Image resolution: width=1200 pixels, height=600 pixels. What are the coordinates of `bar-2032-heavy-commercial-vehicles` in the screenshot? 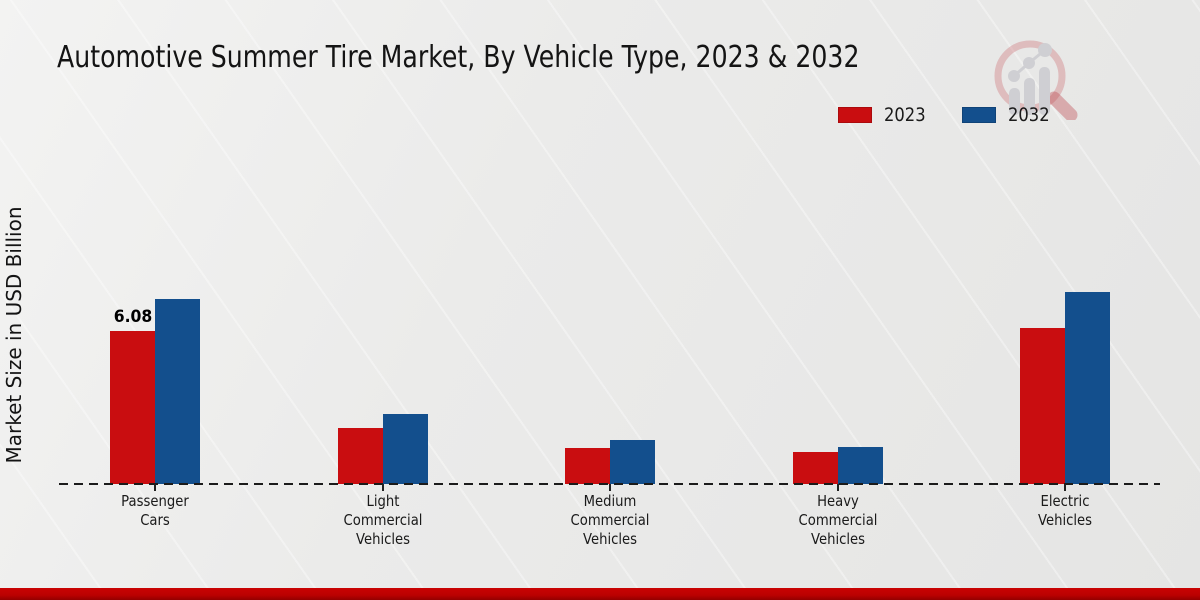 It's located at (860, 465).